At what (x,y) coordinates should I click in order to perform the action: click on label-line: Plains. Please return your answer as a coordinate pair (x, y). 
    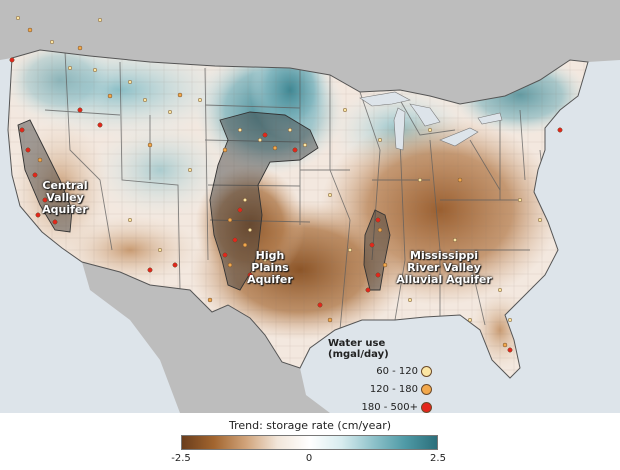
    Looking at the image, I should click on (270, 267).